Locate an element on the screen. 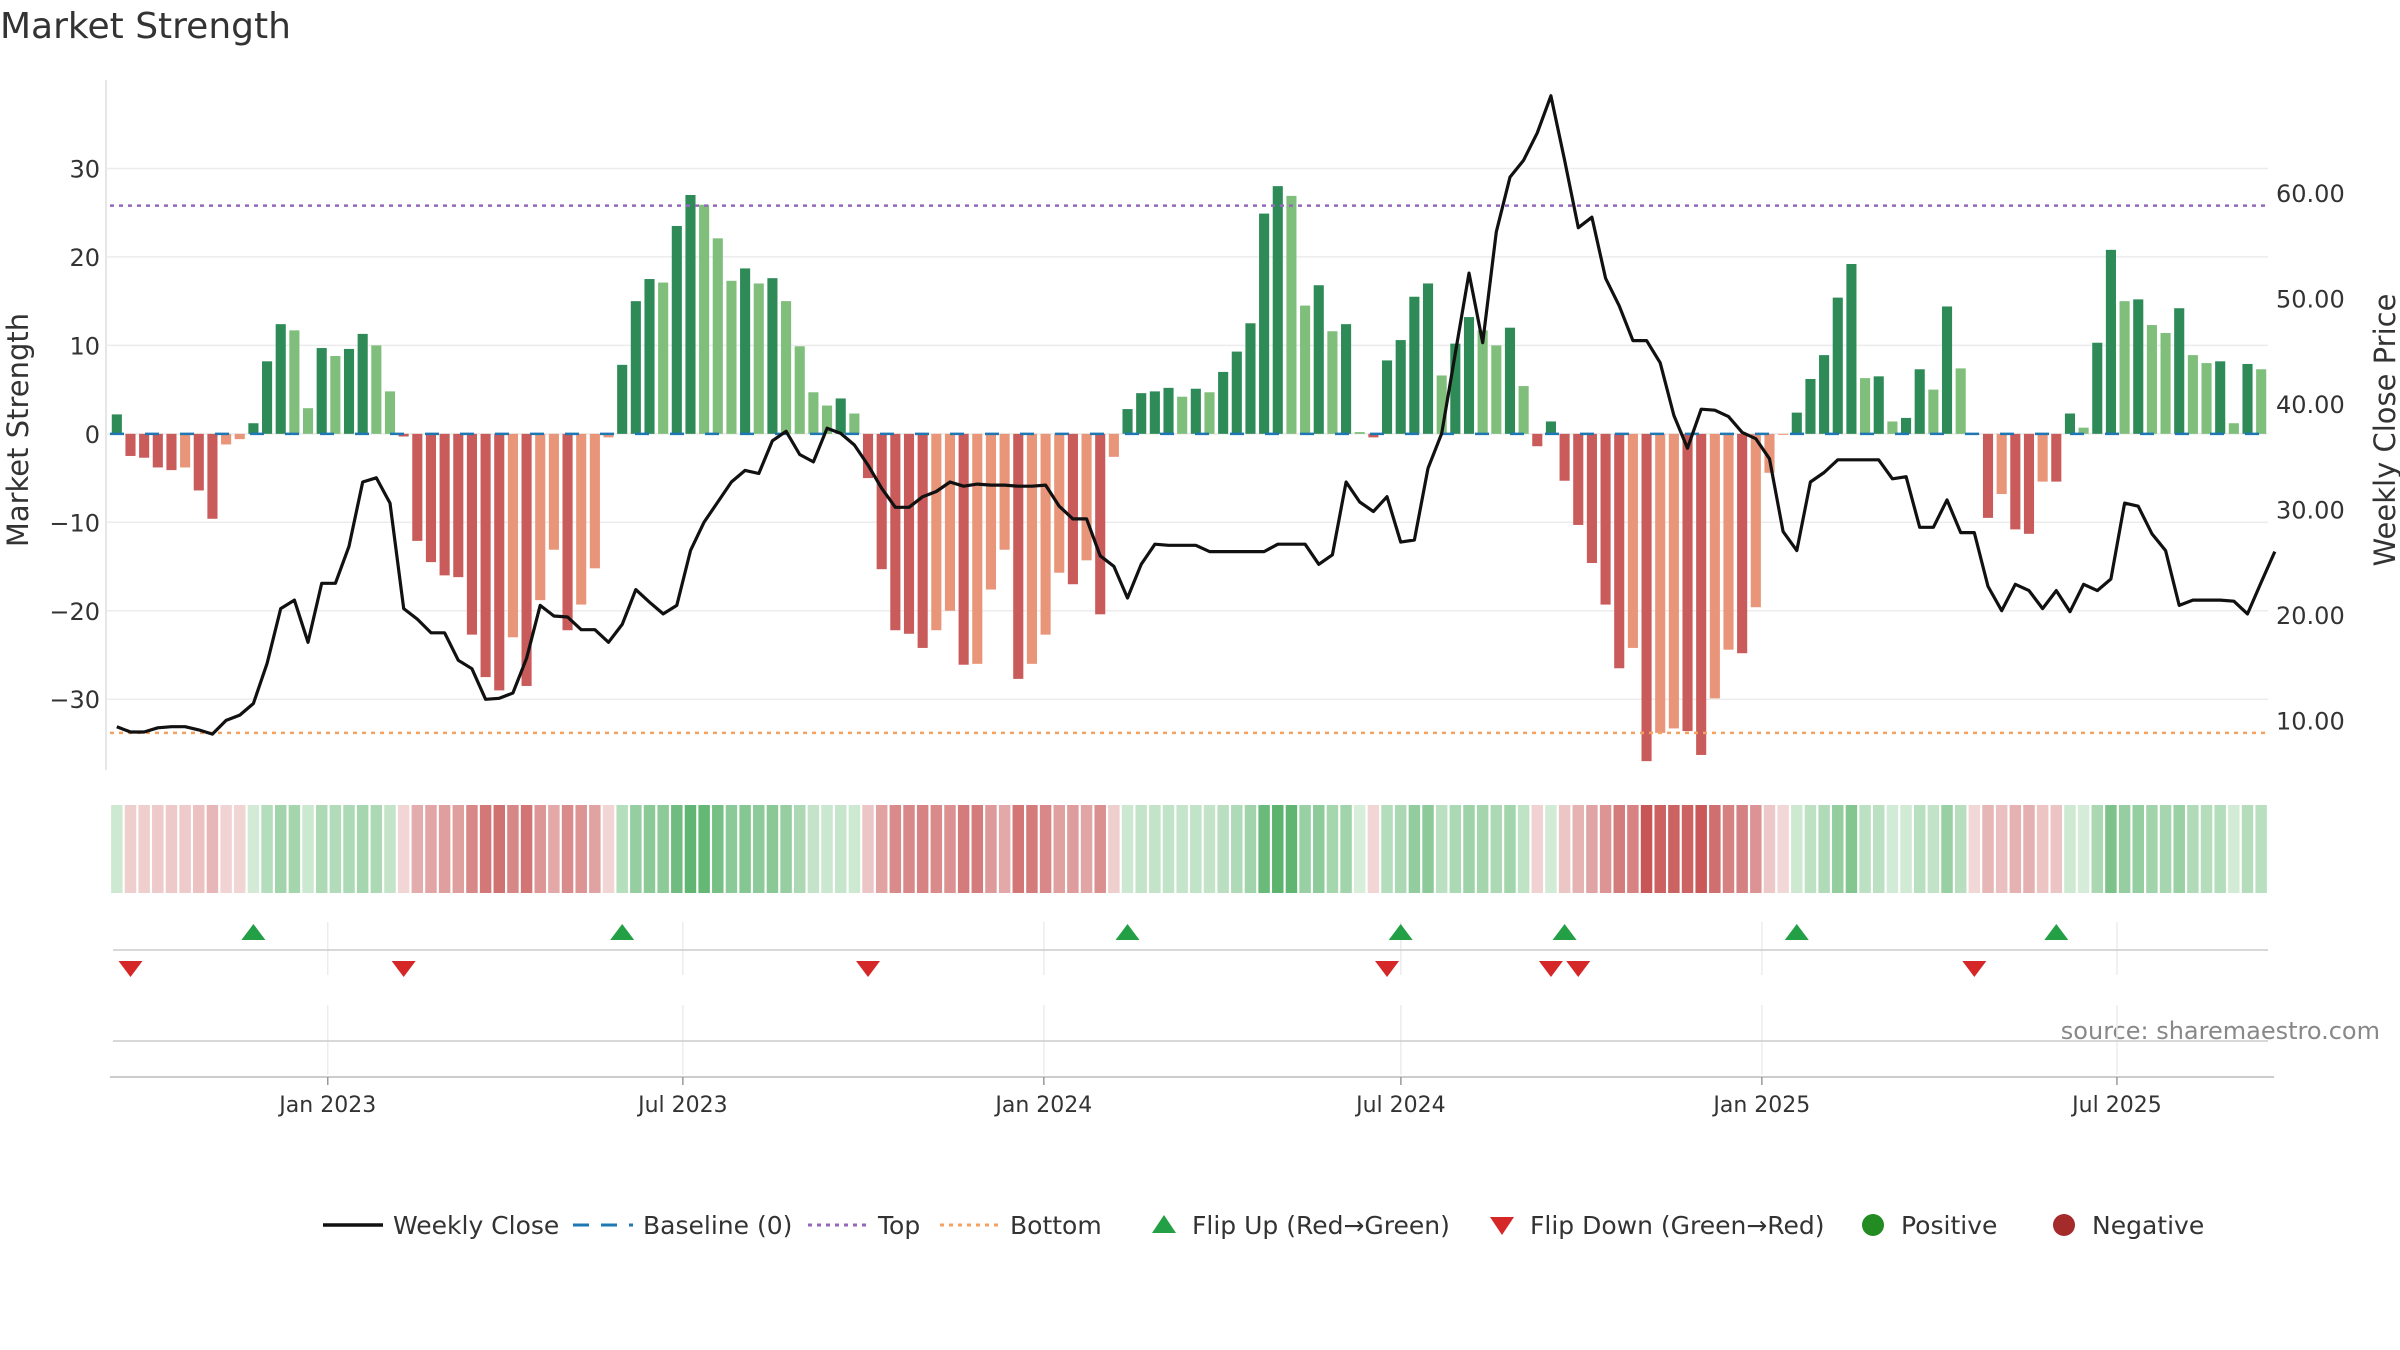 This screenshot has height=1350, width=2400. legend-item: Weekly Close is located at coordinates (441, 1225).